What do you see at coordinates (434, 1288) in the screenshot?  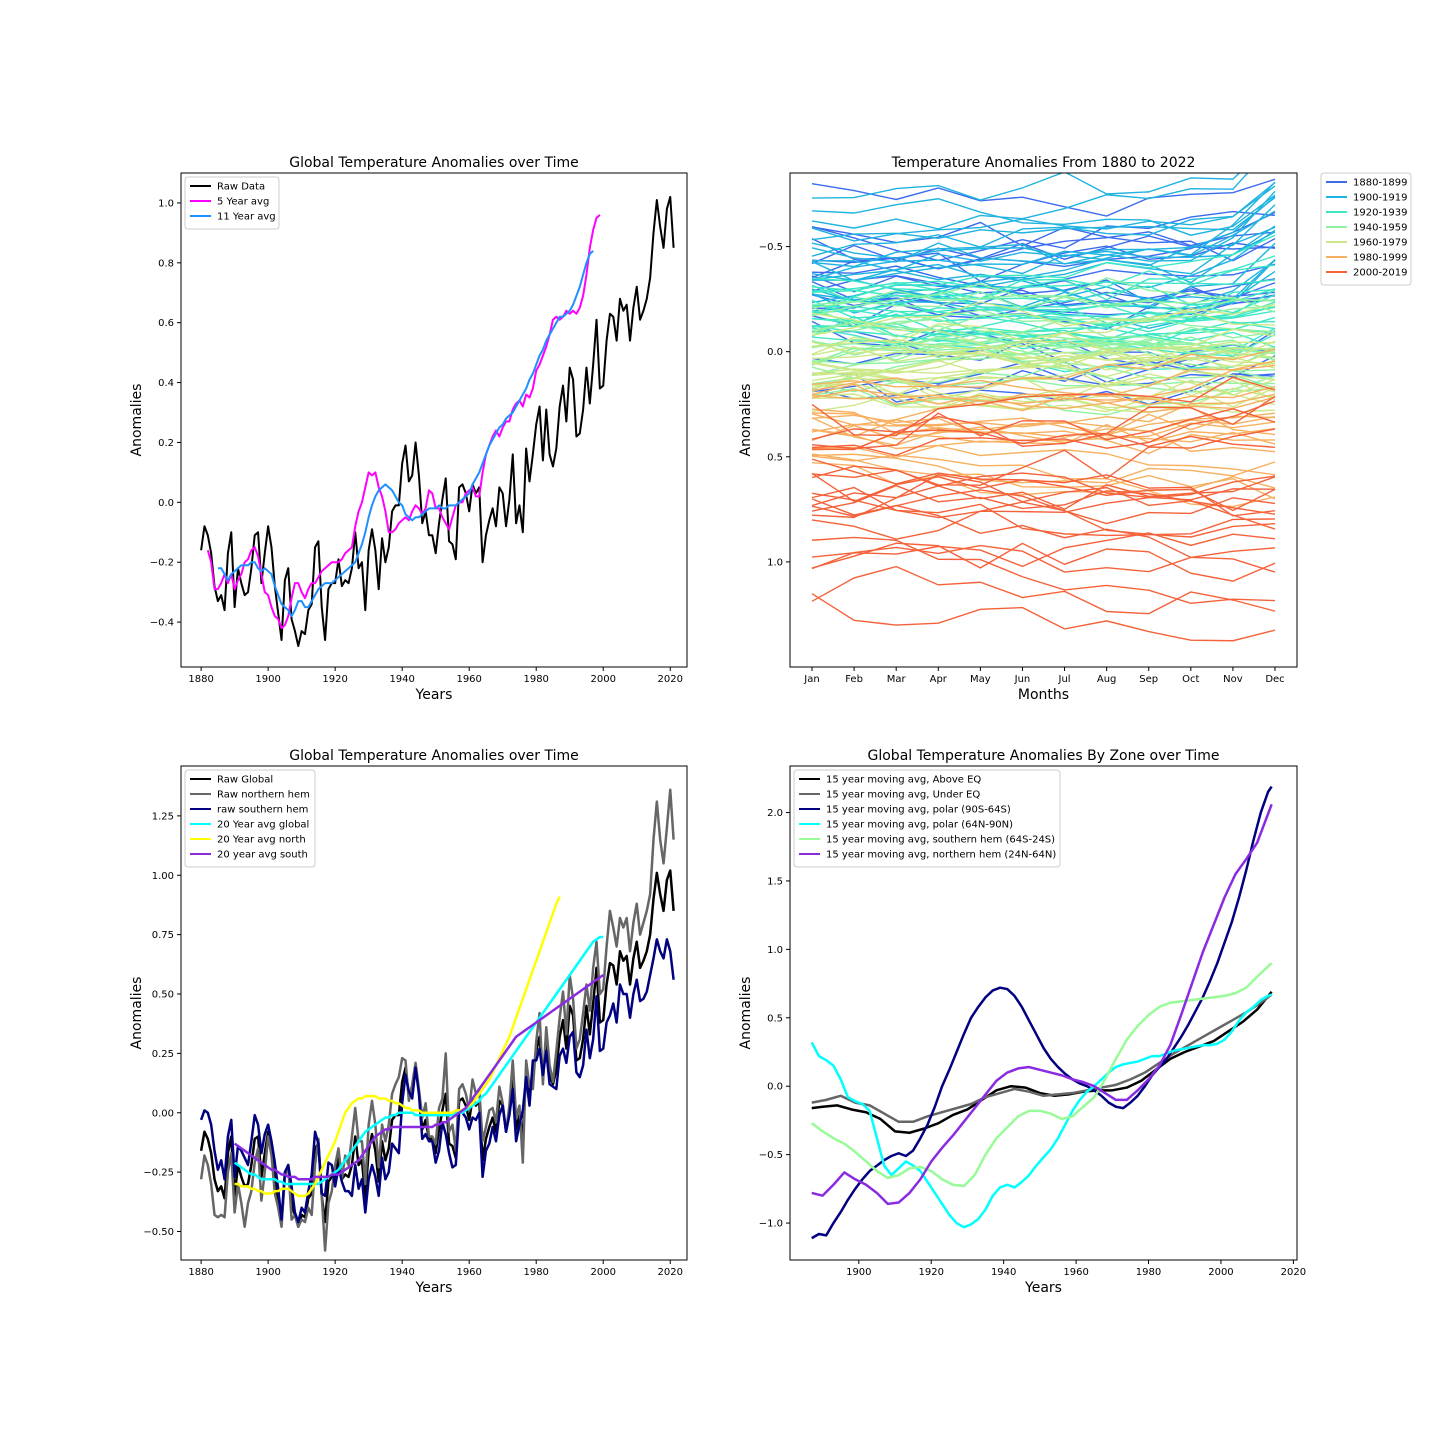 I see `x-axis-label: Years` at bounding box center [434, 1288].